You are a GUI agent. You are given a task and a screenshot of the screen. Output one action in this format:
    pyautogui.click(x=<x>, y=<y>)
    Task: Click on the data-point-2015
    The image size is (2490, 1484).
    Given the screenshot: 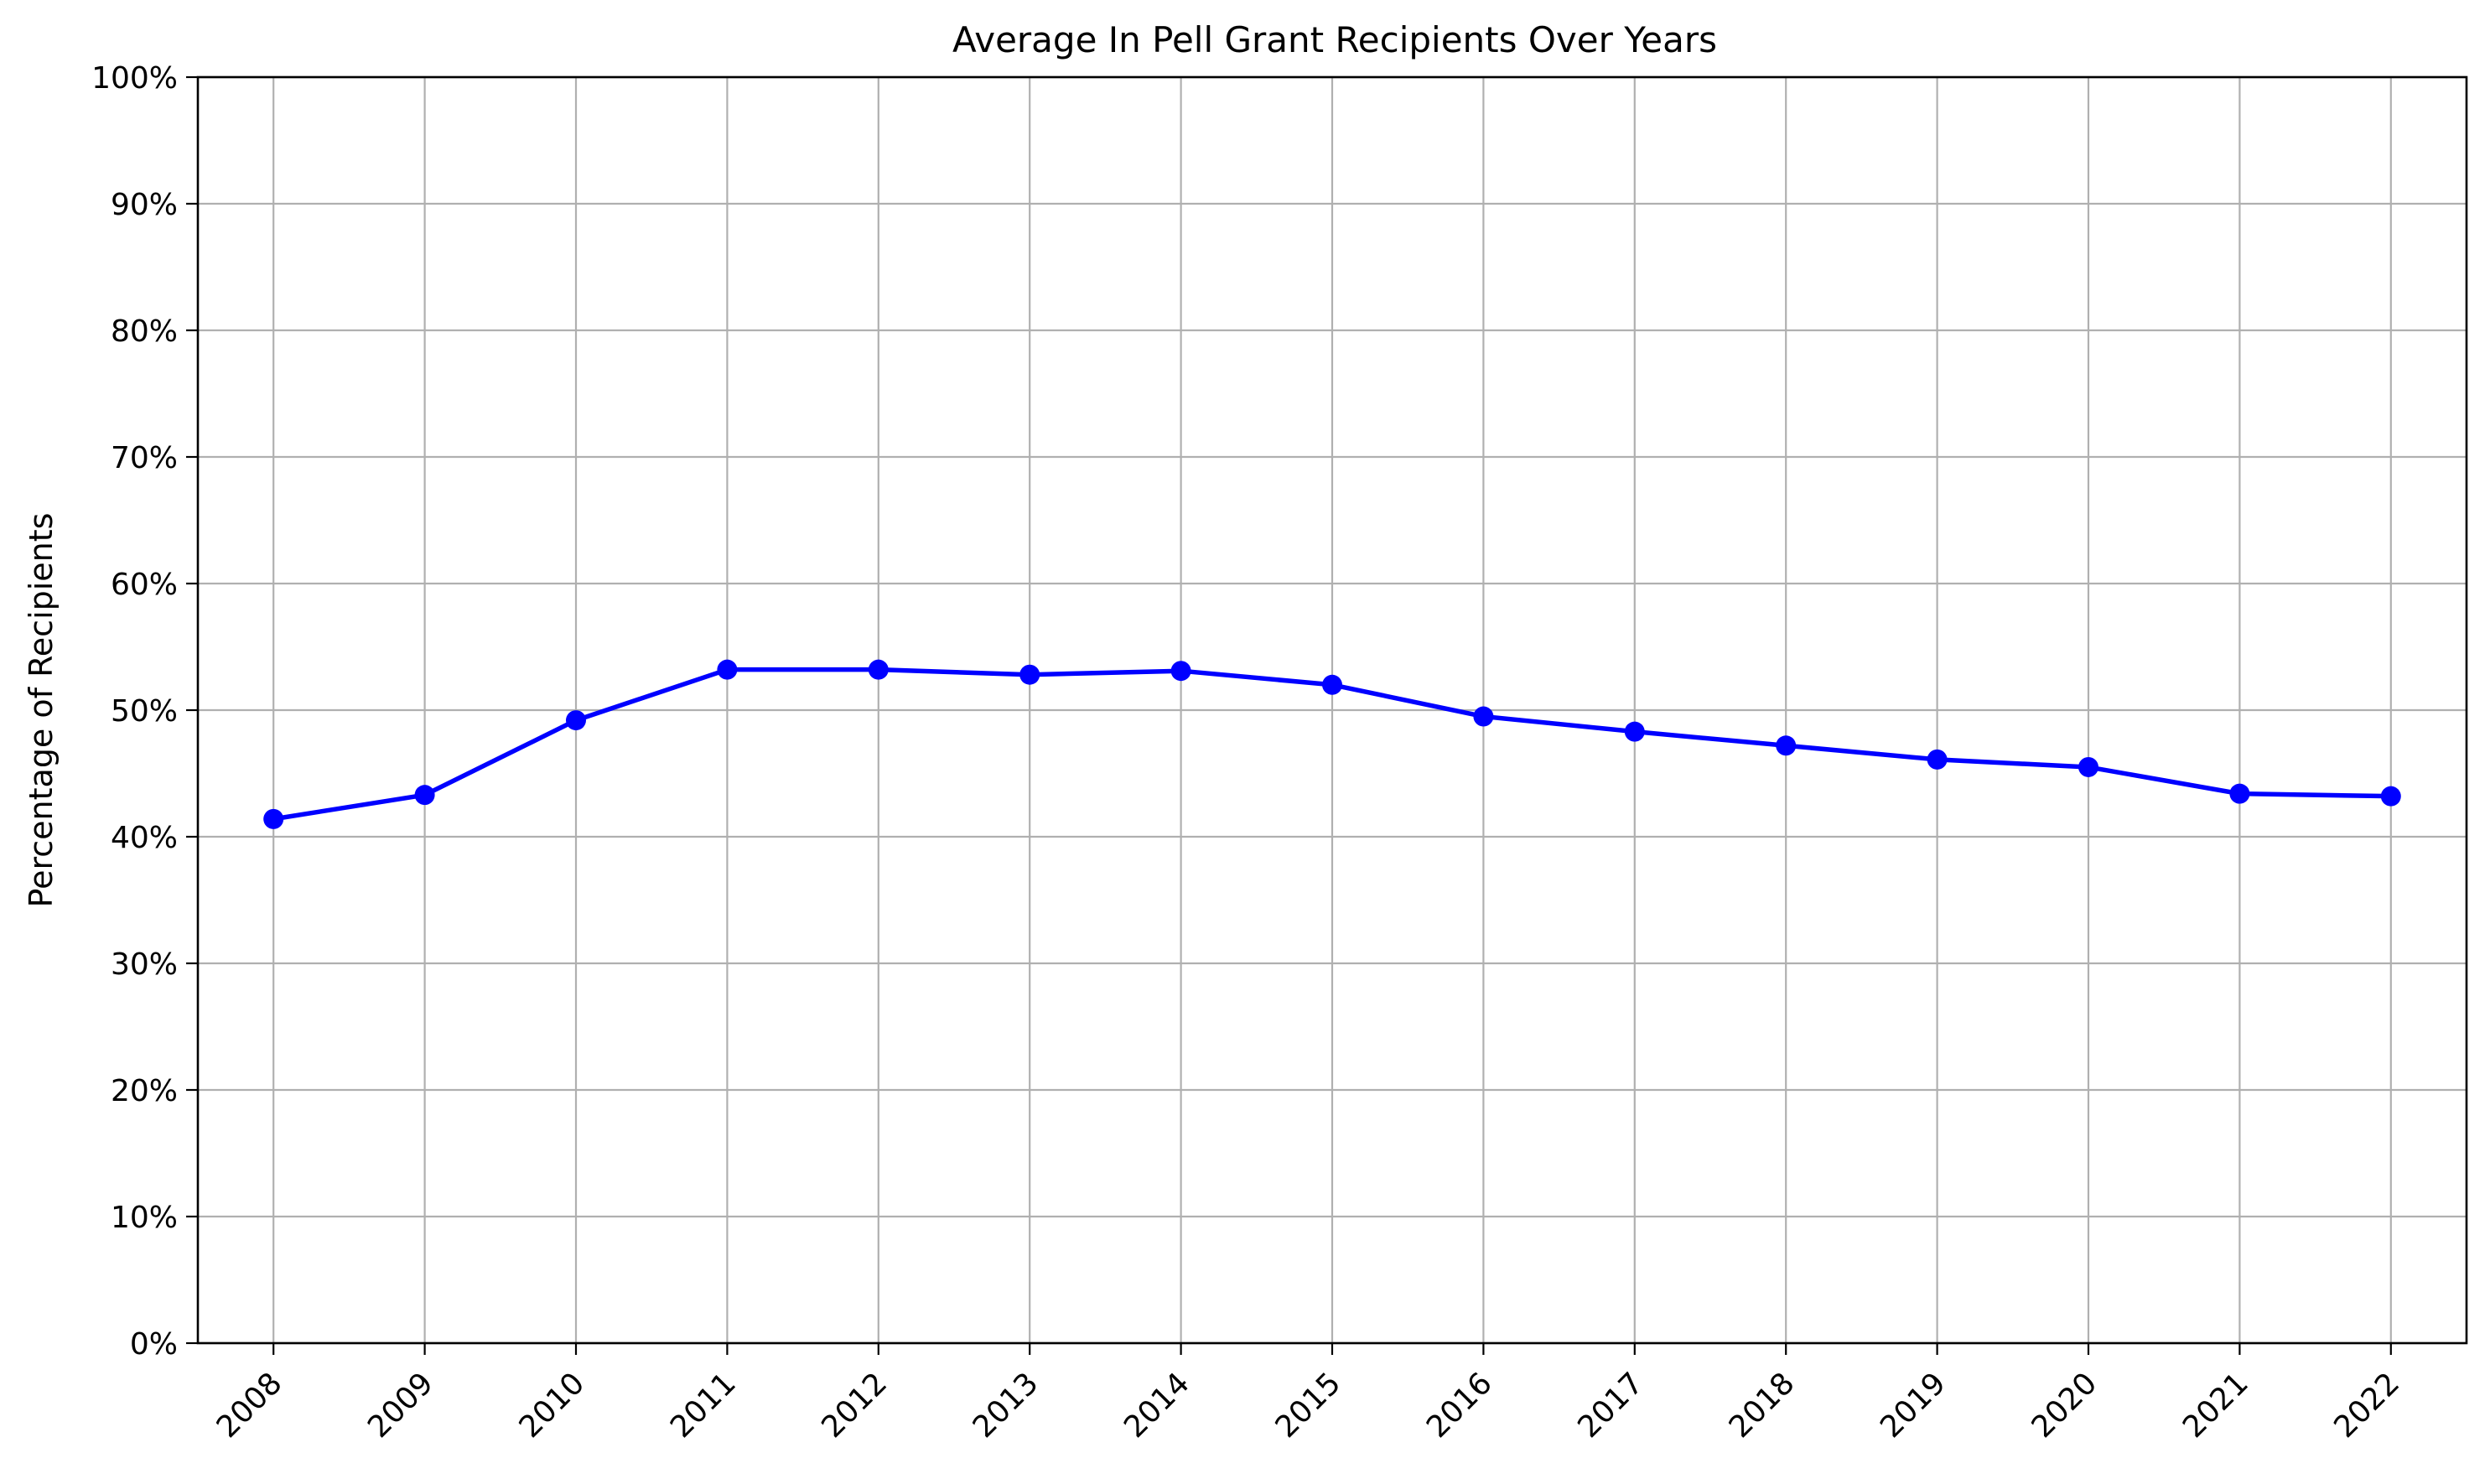 What is the action you would take?
    pyautogui.click(x=1332, y=684)
    